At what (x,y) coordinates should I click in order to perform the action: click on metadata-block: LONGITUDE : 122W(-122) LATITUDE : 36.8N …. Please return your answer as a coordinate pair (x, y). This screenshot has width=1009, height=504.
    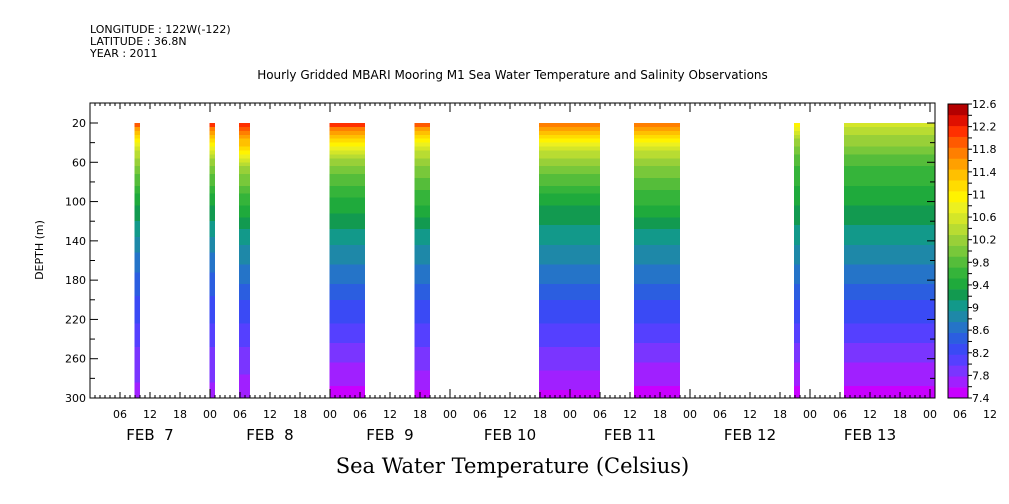
    Looking at the image, I should click on (160, 42).